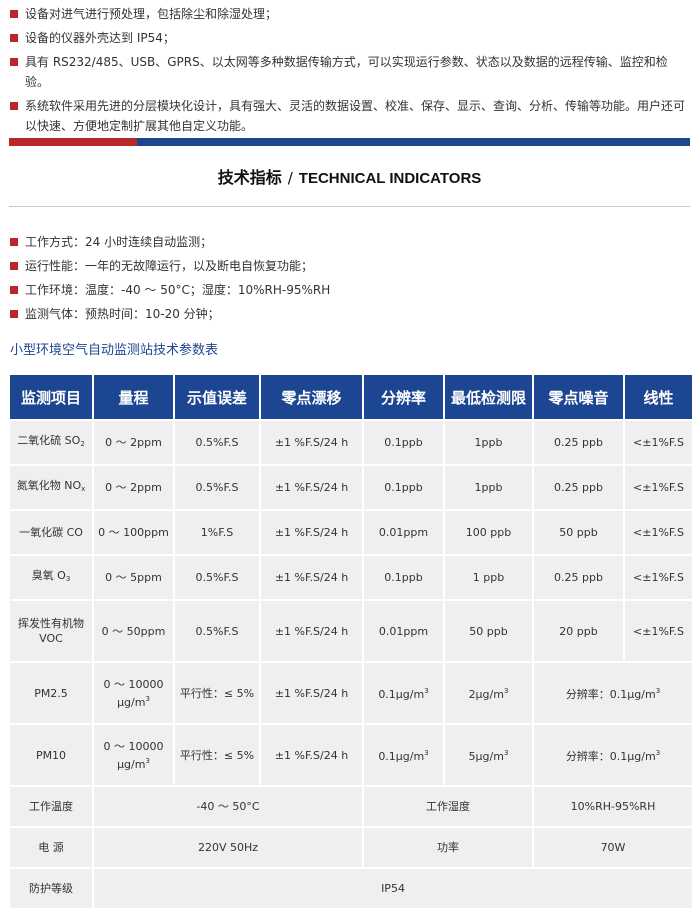 Image resolution: width=700 pixels, height=916 pixels. What do you see at coordinates (403, 397) in the screenshot?
I see `col-header-resolution: 分辨率` at bounding box center [403, 397].